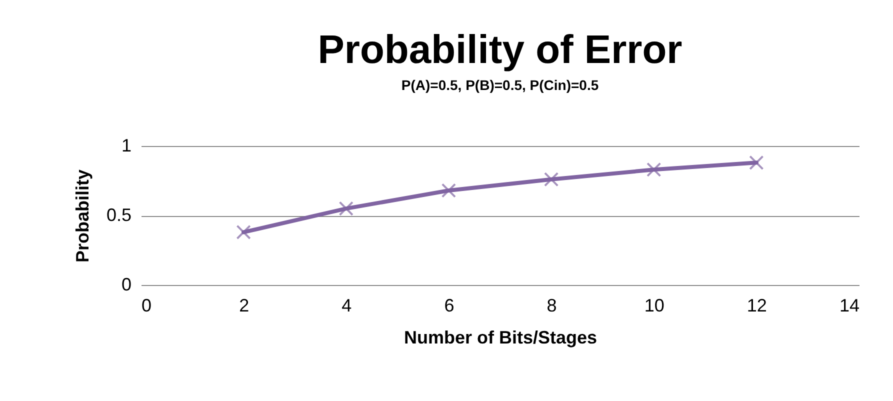 The image size is (893, 401). Describe the element at coordinates (551, 306) in the screenshot. I see `x-tick-label: 8` at that location.